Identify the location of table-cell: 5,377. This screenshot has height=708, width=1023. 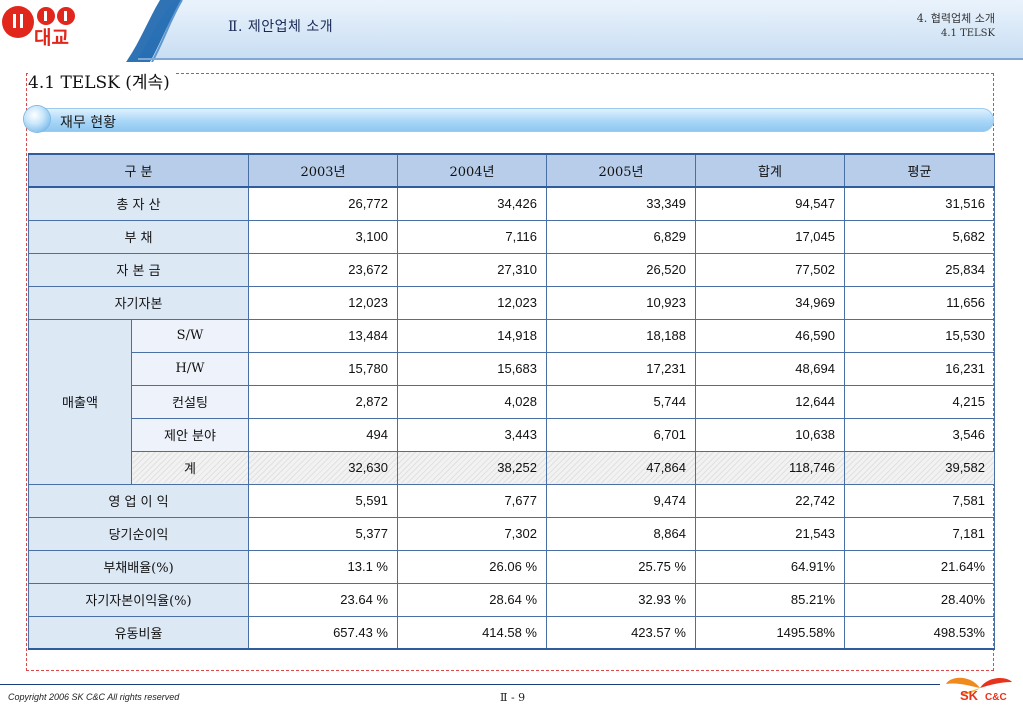
(323, 533).